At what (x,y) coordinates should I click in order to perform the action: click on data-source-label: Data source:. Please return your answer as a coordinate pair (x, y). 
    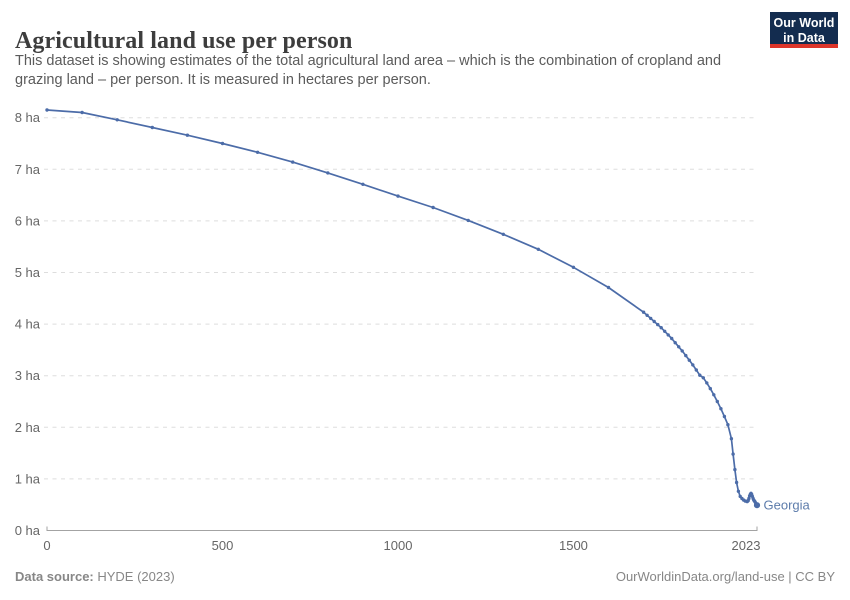
    Looking at the image, I should click on (54, 576).